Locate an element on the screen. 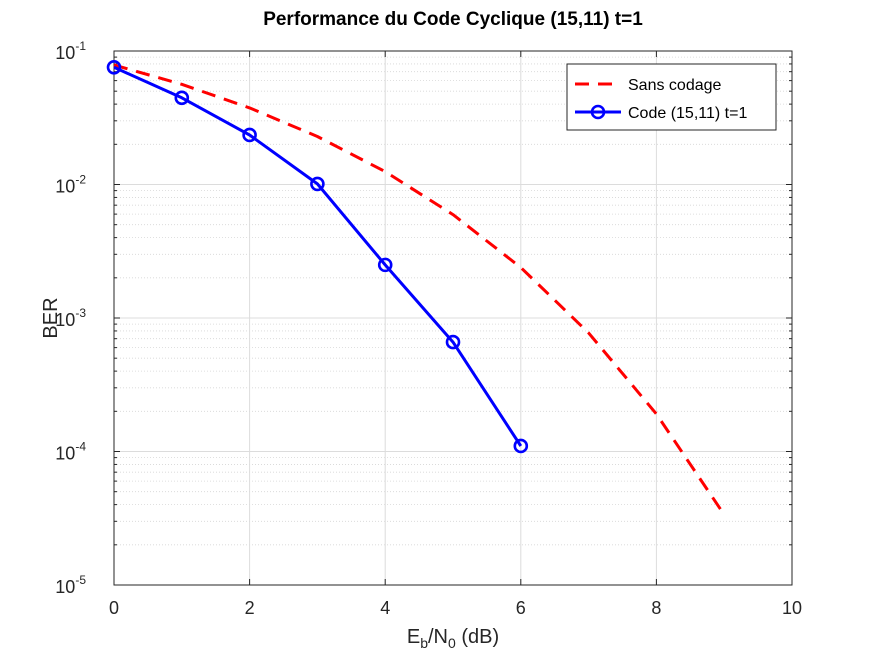 This screenshot has width=876, height=657. y-tick-label: 10⁻² is located at coordinates (70, 185).